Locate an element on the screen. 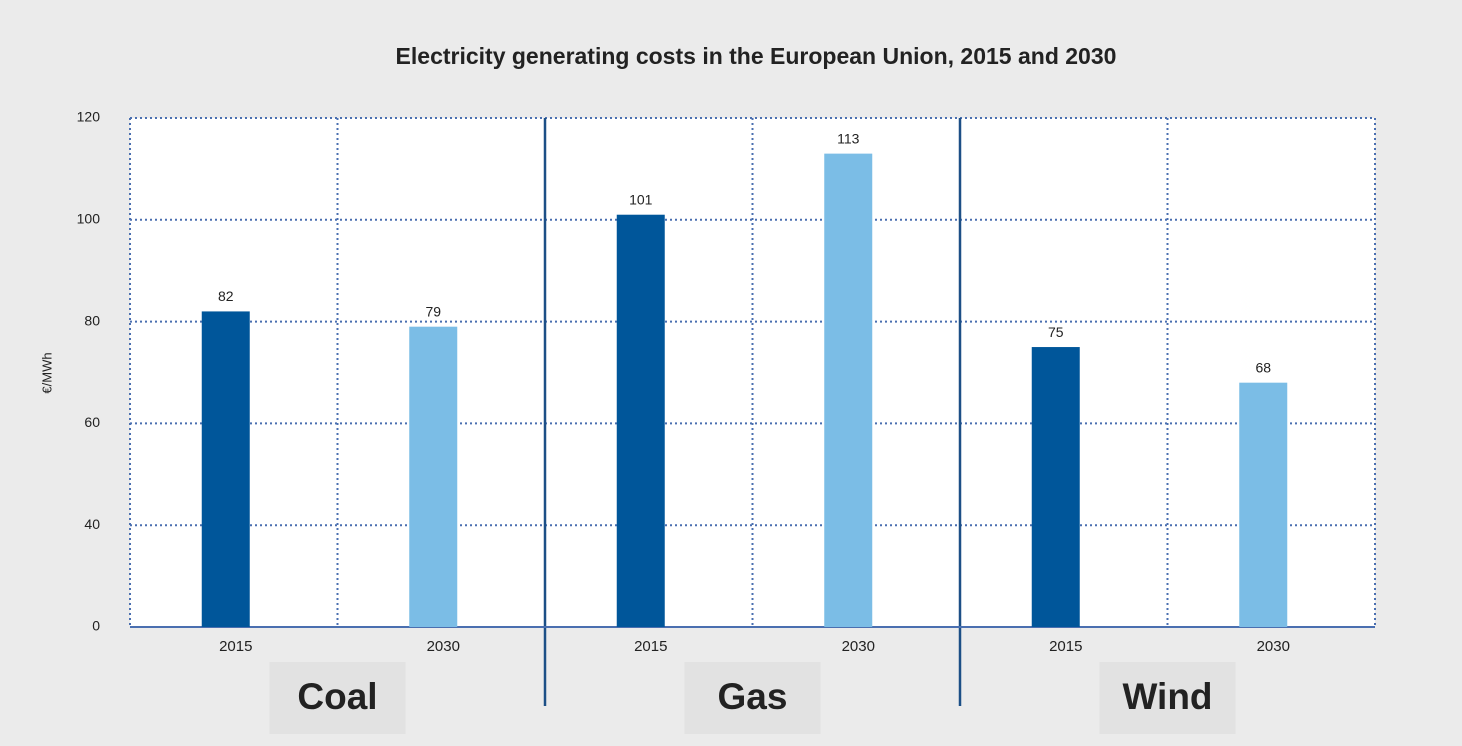  y-axis-label: €/MWh is located at coordinates (46, 372).